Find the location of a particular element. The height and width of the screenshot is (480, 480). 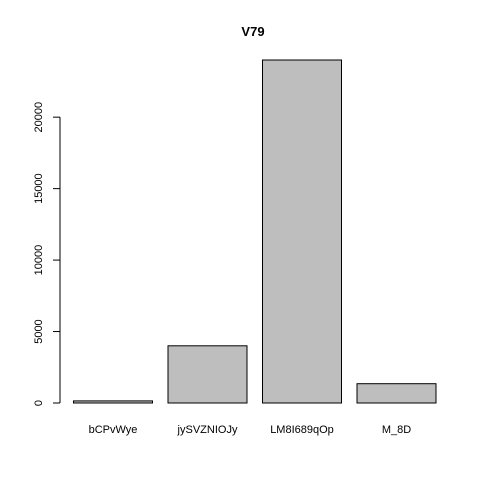

y-tick-label: 20000 is located at coordinates (39, 117).